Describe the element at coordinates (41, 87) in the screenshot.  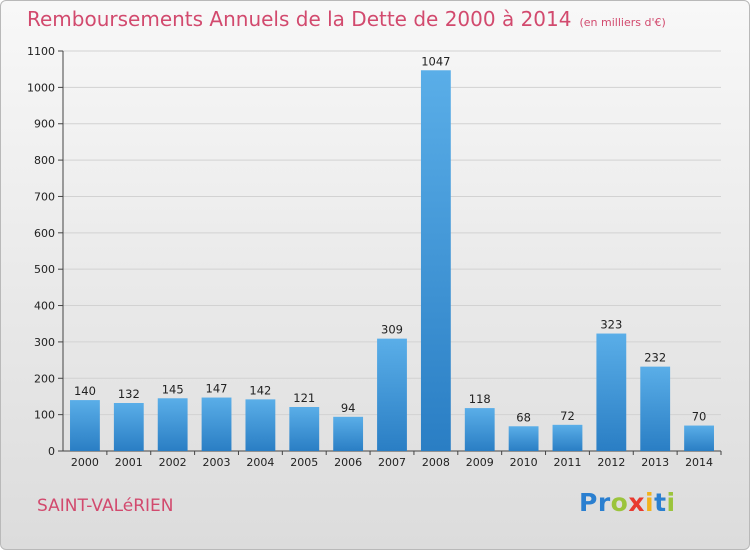
I see `y-tick-label: 1000` at that location.